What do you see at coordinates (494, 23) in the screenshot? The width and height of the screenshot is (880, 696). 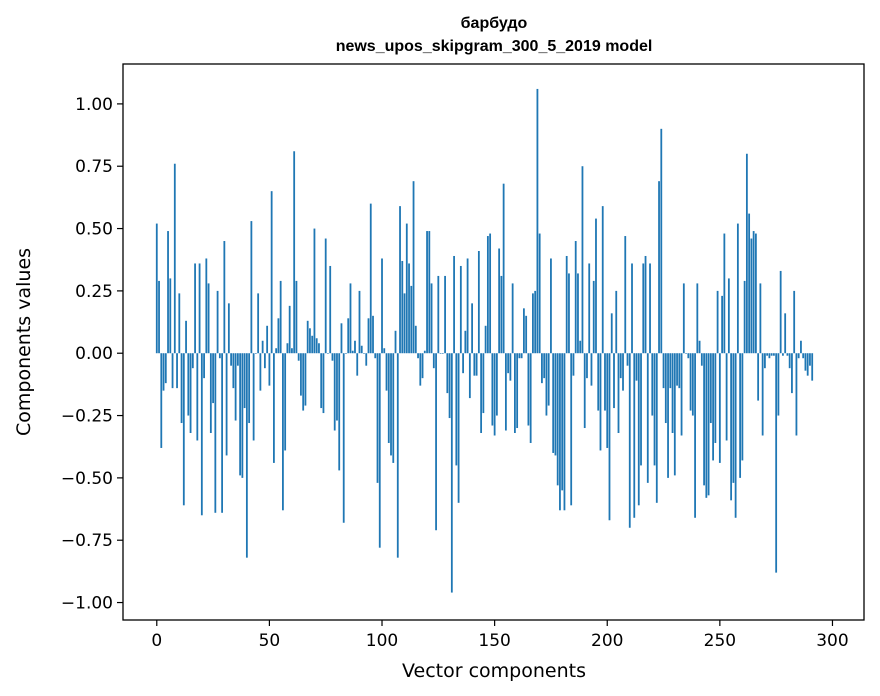 I see `chart-title: барбудо` at bounding box center [494, 23].